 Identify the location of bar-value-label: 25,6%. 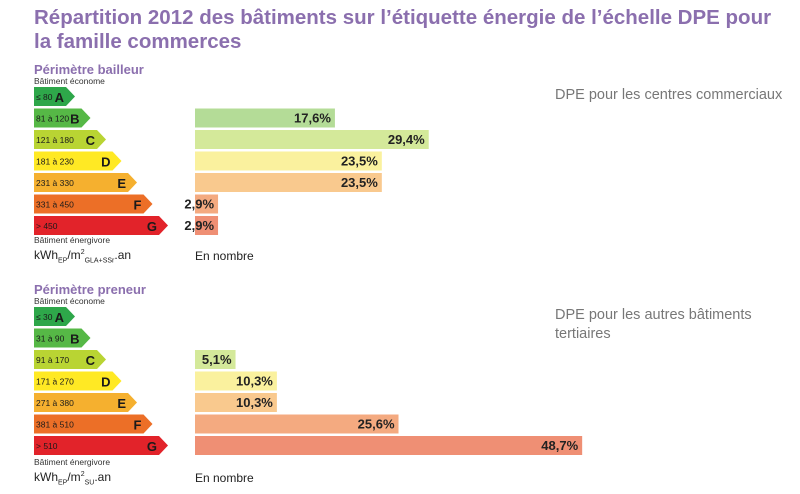
(376, 424).